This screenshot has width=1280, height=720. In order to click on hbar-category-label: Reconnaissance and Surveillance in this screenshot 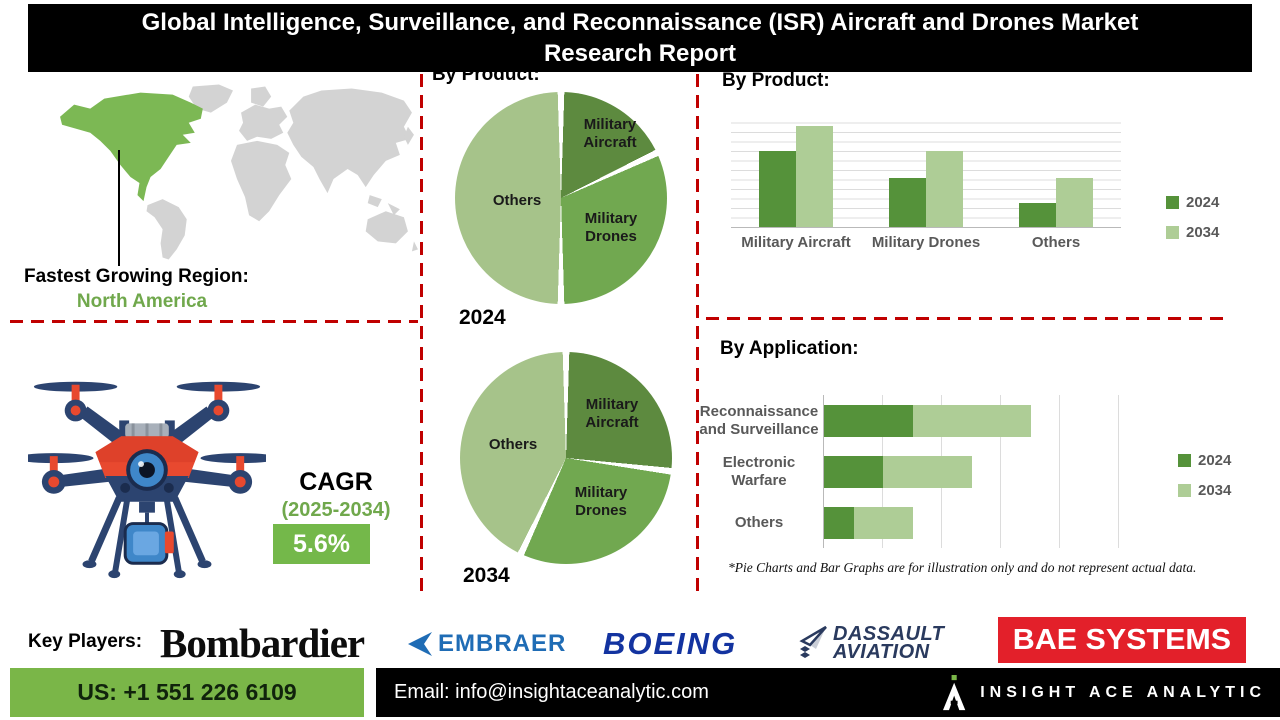, I will do `click(759, 420)`.